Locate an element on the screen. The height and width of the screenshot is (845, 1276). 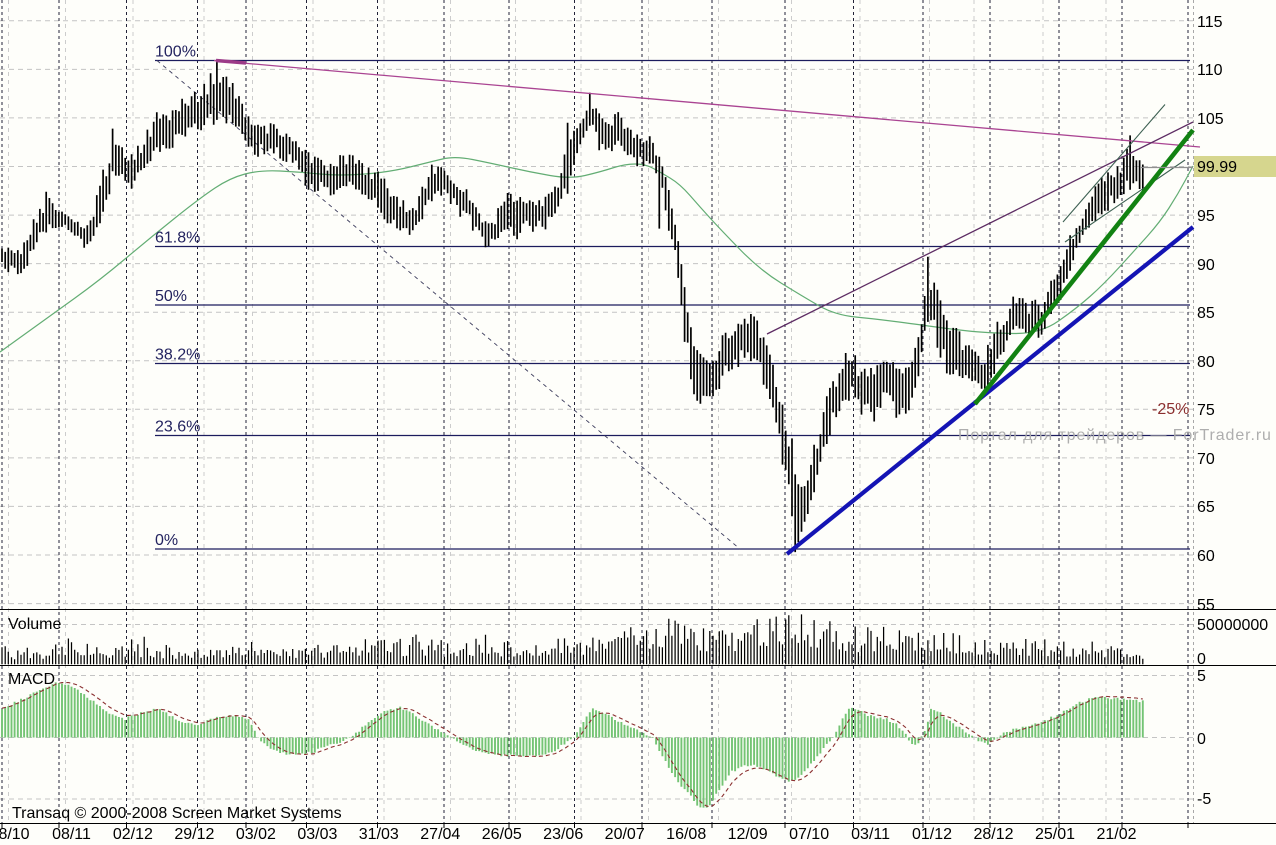
svg-text: 21/02 is located at coordinates (1116, 834).